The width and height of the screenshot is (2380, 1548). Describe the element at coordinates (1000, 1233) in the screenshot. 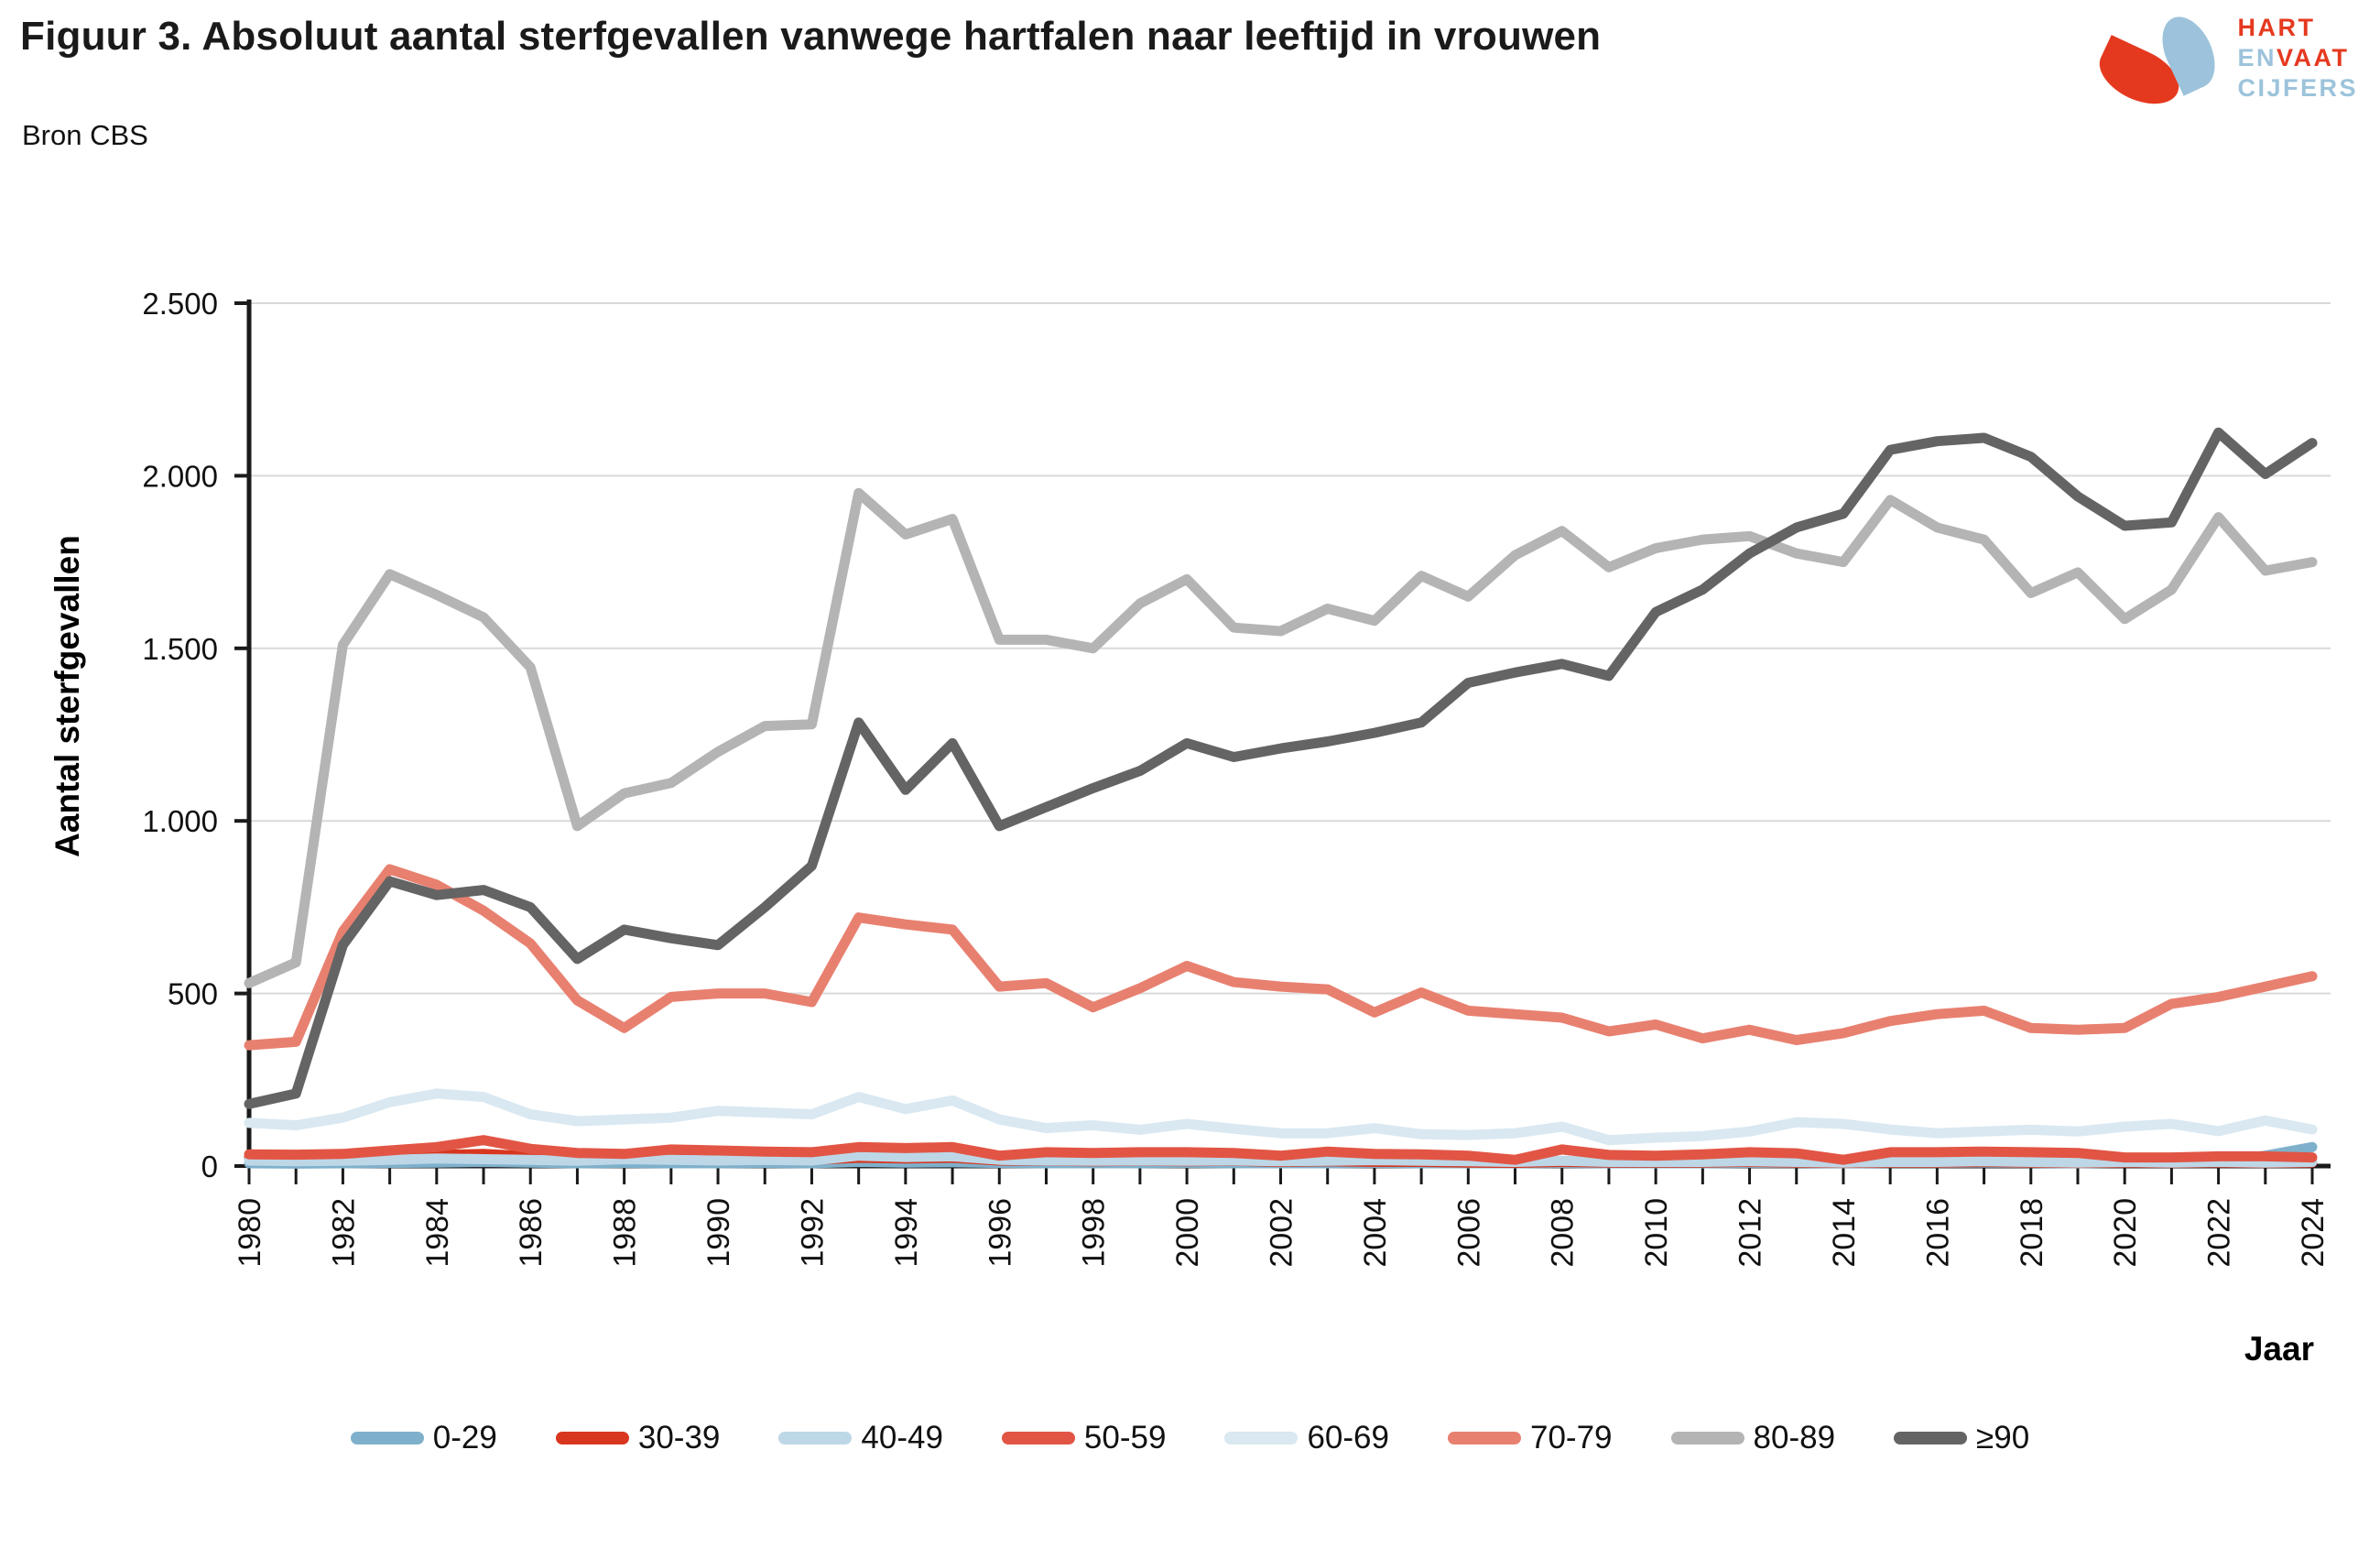

I see `x-tick-label: 1996` at that location.